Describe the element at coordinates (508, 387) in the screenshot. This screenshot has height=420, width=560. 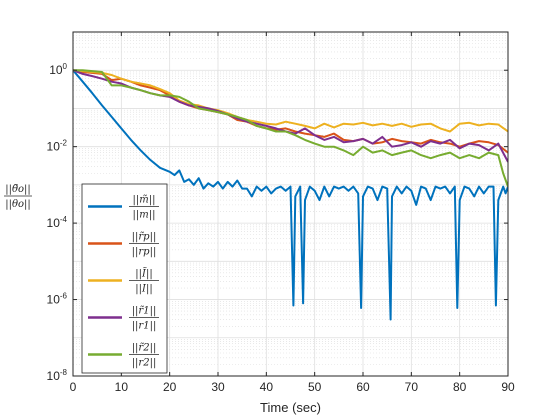
I see `x-tick-label: 90` at that location.